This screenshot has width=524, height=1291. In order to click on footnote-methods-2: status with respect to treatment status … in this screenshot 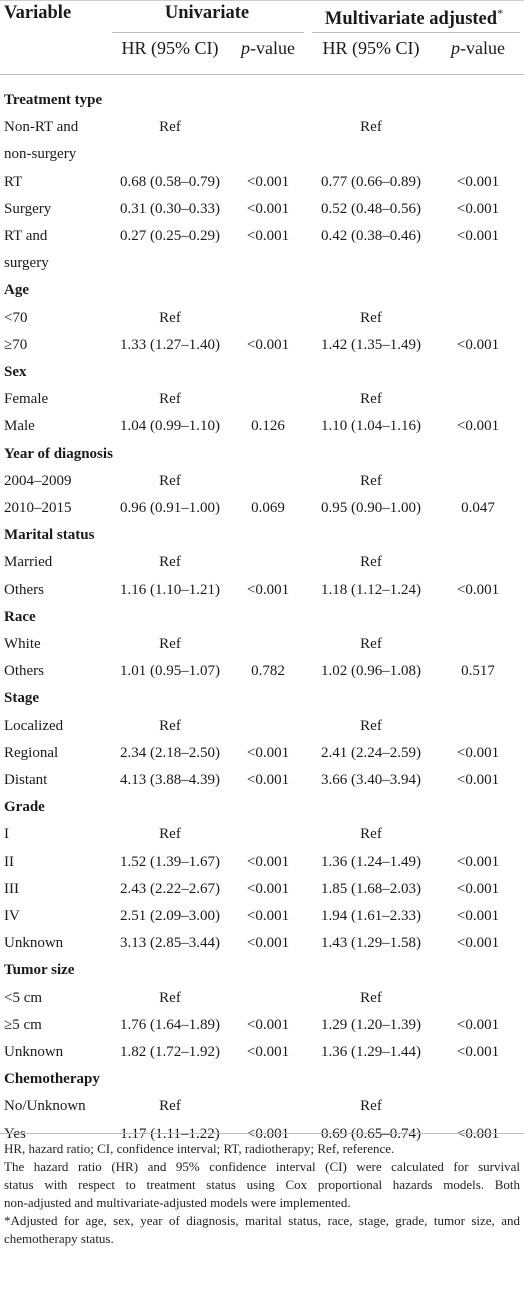, I will do `click(262, 1184)`.